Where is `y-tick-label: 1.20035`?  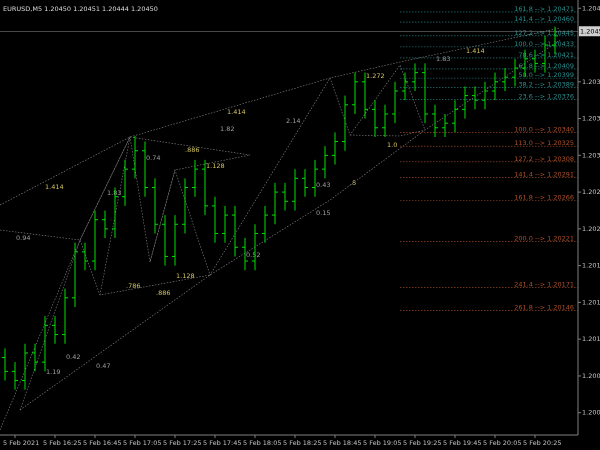
y-tick-label: 1.20035 is located at coordinates (591, 413).